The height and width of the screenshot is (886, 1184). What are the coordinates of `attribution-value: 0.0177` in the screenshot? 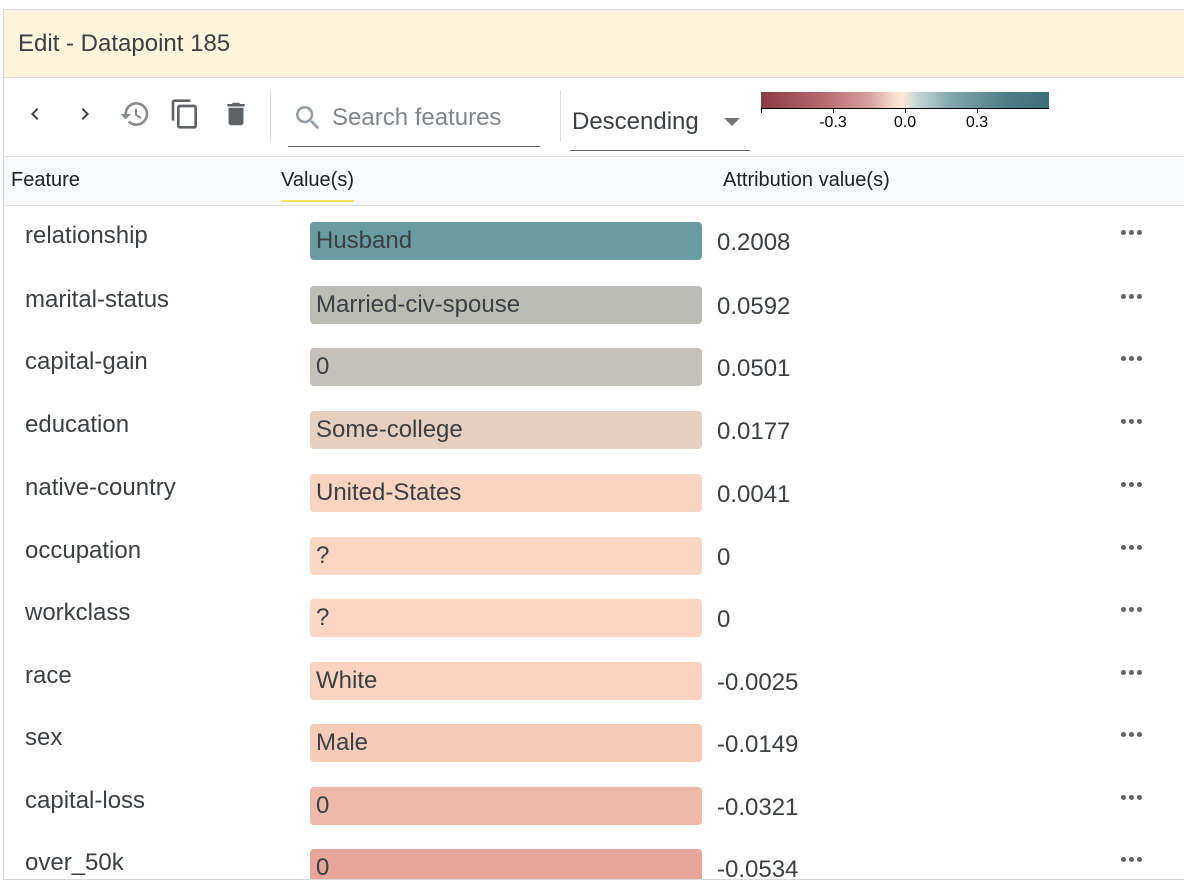 It's located at (754, 431).